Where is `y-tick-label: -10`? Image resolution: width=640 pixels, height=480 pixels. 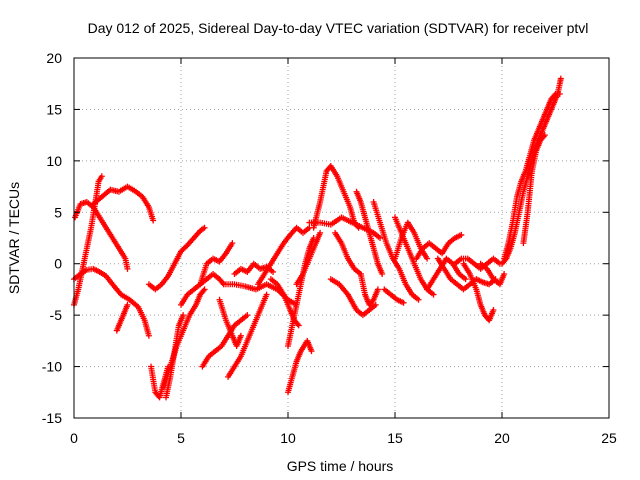
y-tick-label: -10 is located at coordinates (52, 367).